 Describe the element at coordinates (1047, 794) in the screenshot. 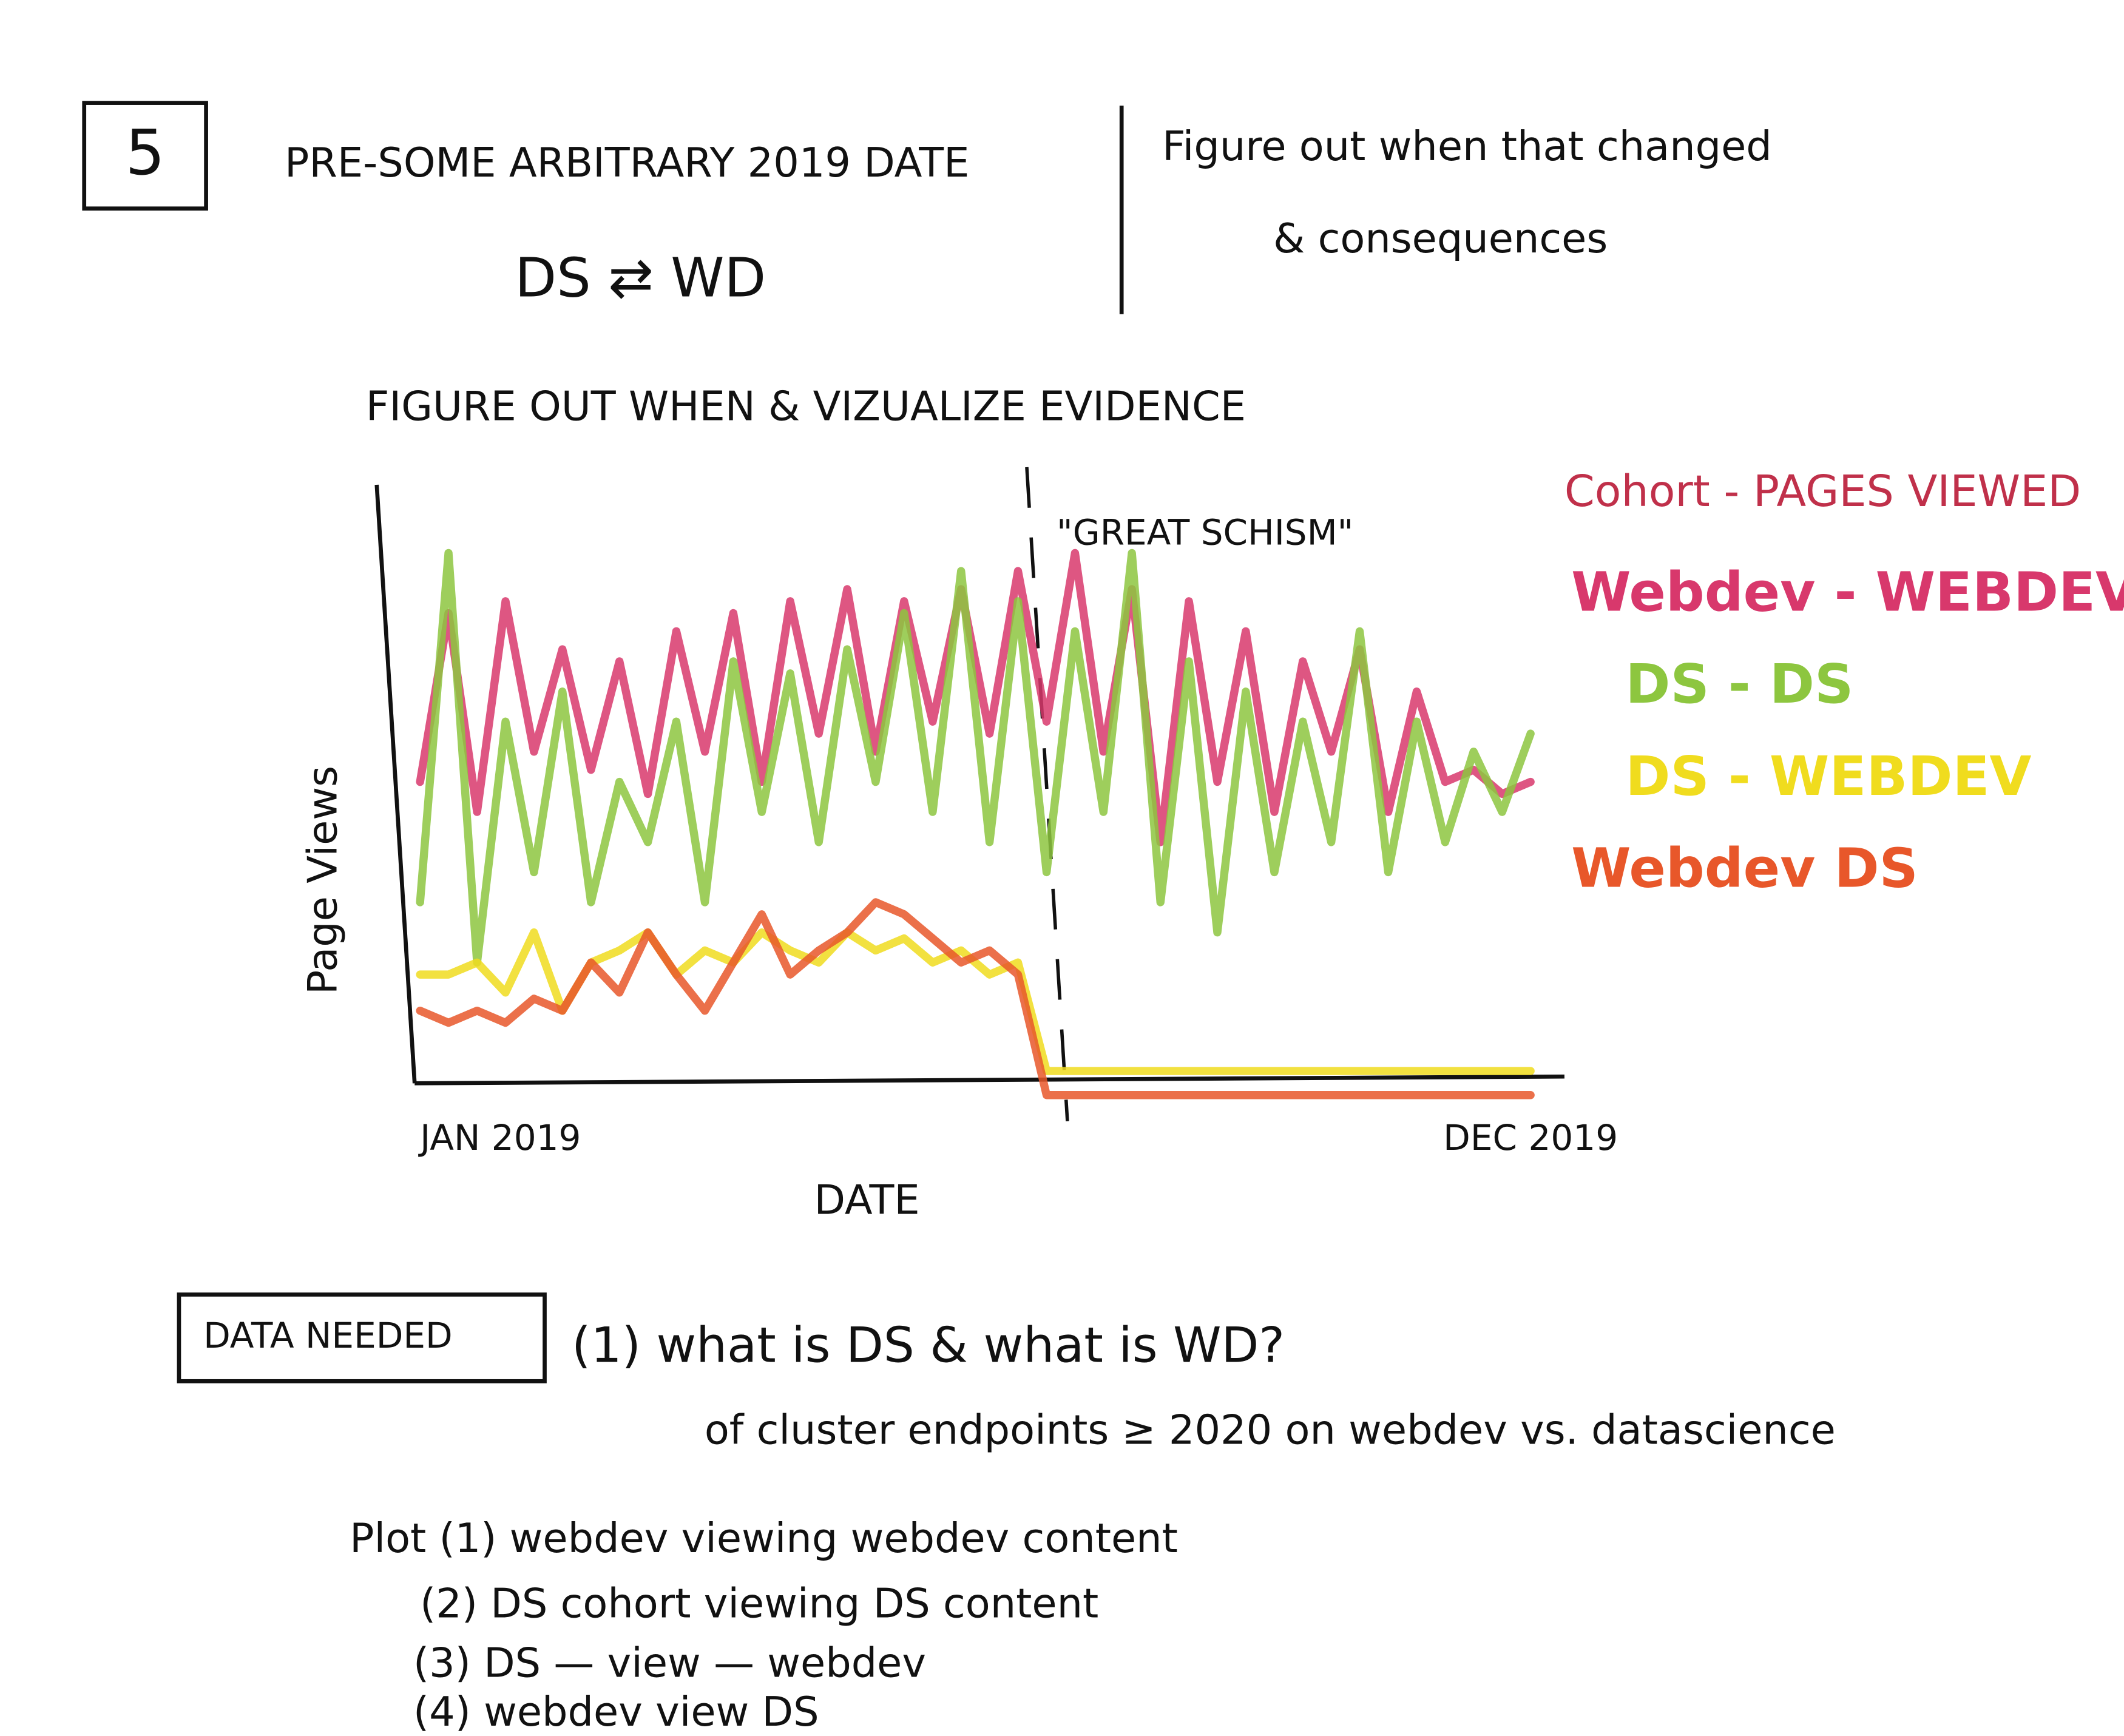

I see `schism-line` at that location.